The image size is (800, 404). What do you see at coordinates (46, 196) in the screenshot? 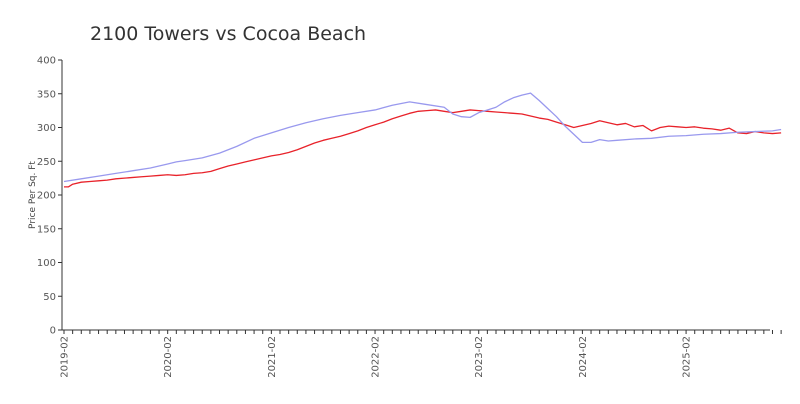
I see `y-tick-label: 200` at bounding box center [46, 196].